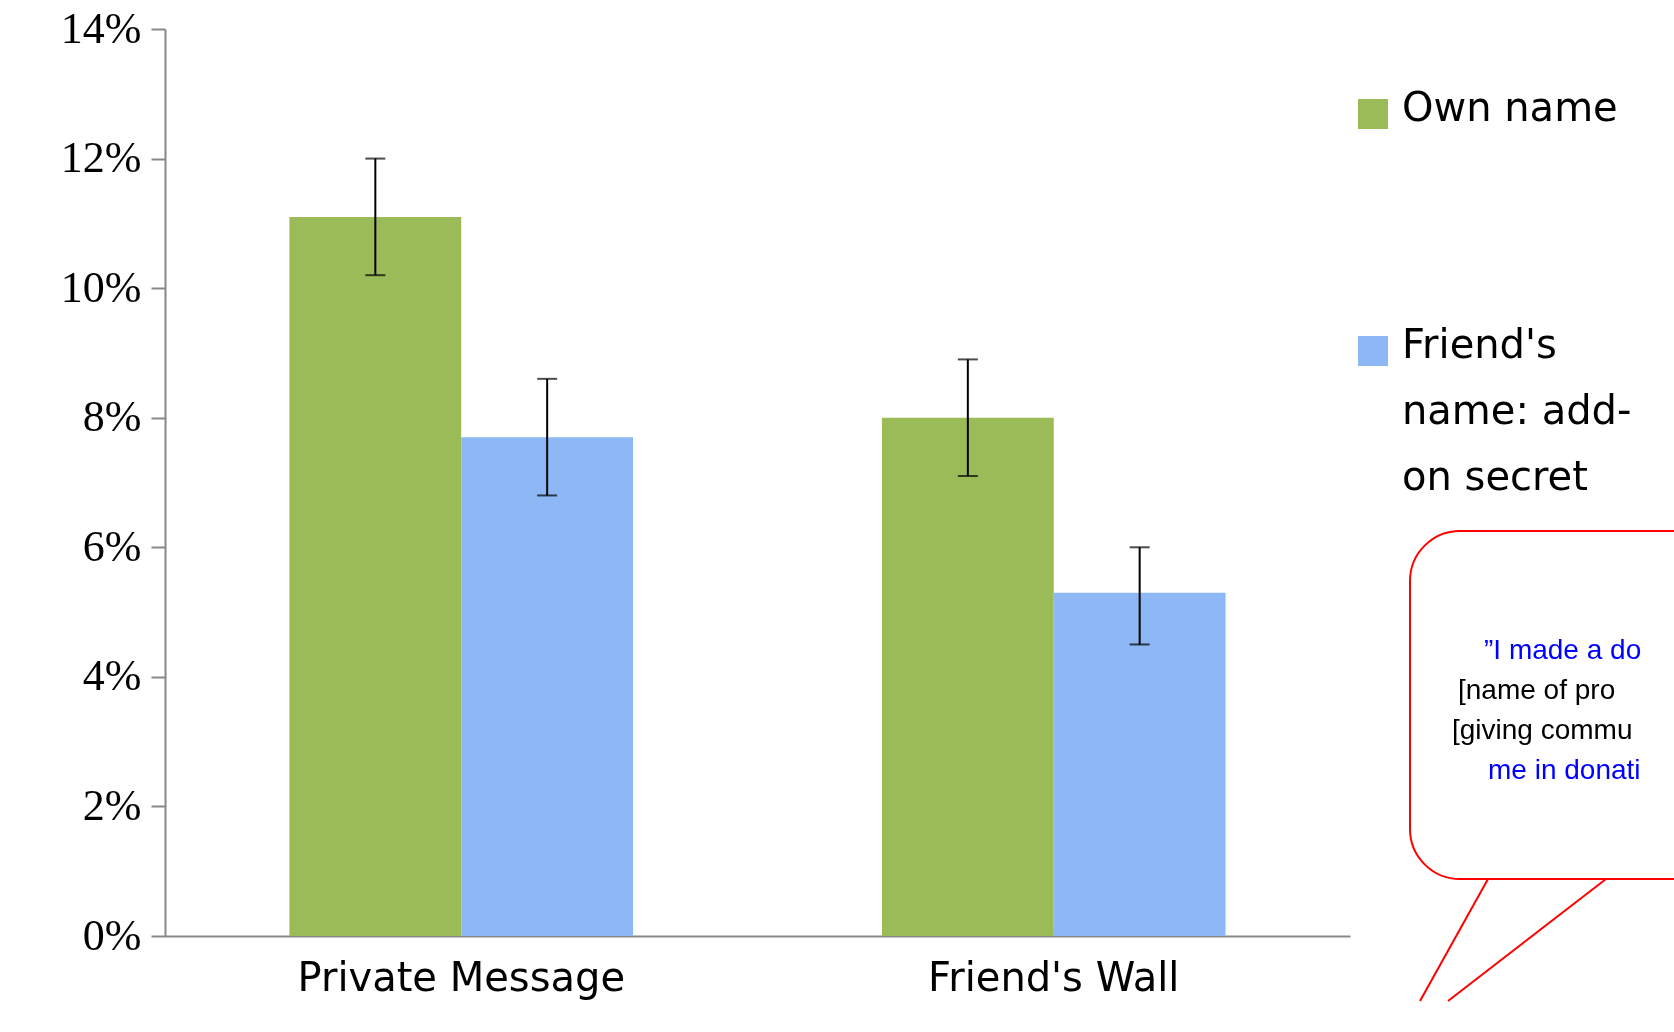 The height and width of the screenshot is (1032, 1674). Describe the element at coordinates (1563, 649) in the screenshot. I see `text: ”I made a do` at that location.